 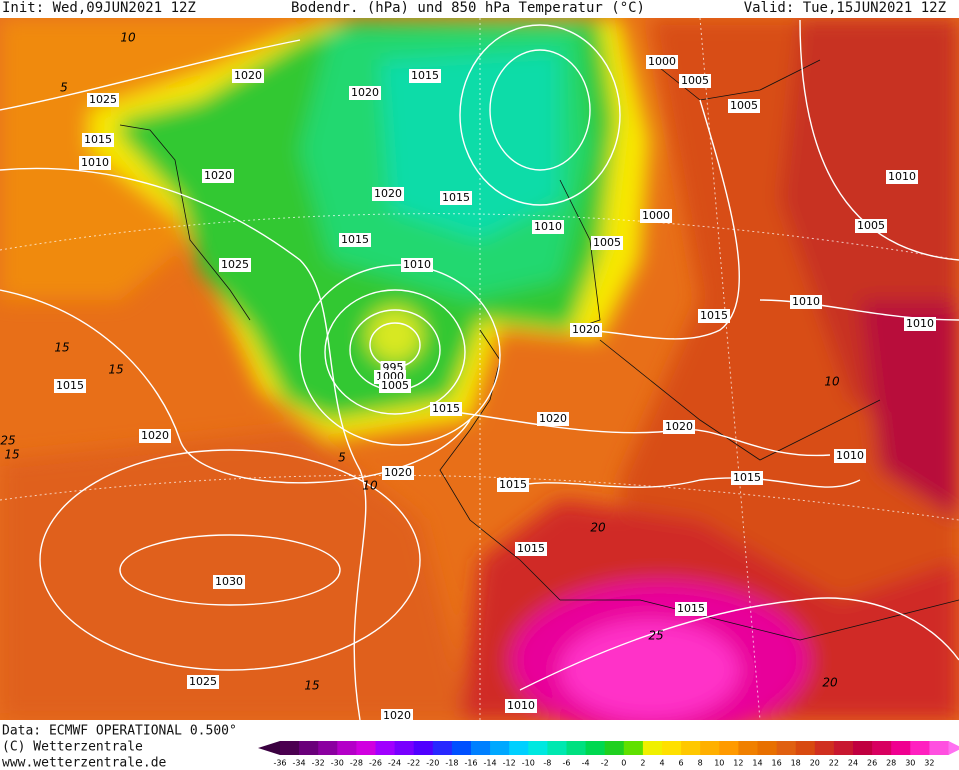 I want to click on init-time: Init: Wed,09JUN2021 12Z, so click(x=99, y=8).